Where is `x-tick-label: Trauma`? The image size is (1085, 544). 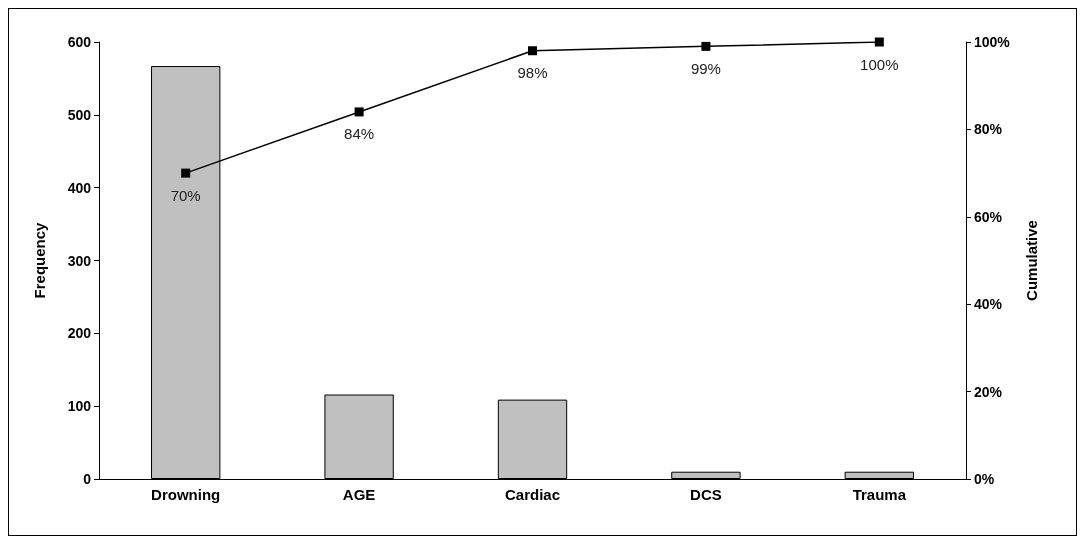 x-tick-label: Trauma is located at coordinates (879, 494).